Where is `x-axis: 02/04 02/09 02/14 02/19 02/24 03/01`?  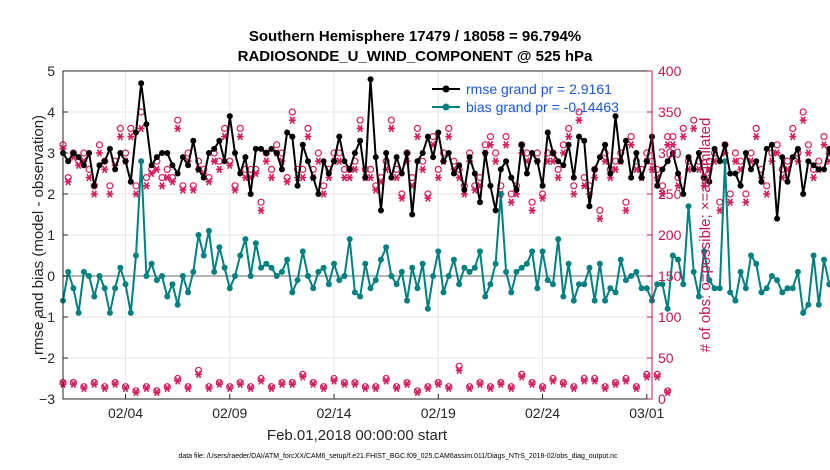 x-axis: 02/04 02/09 02/14 02/19 02/24 03/01 is located at coordinates (386, 407).